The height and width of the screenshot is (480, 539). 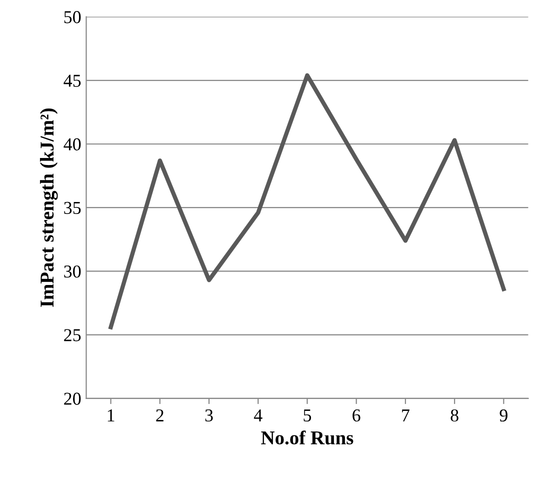 I want to click on x-tick-label: 2, so click(x=160, y=415).